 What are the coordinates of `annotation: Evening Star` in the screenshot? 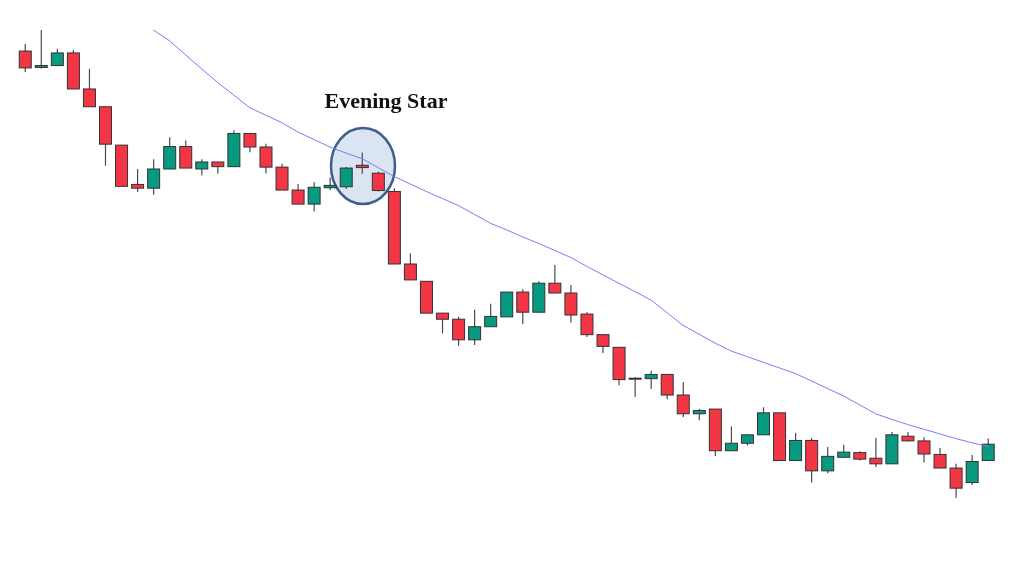 It's located at (386, 101).